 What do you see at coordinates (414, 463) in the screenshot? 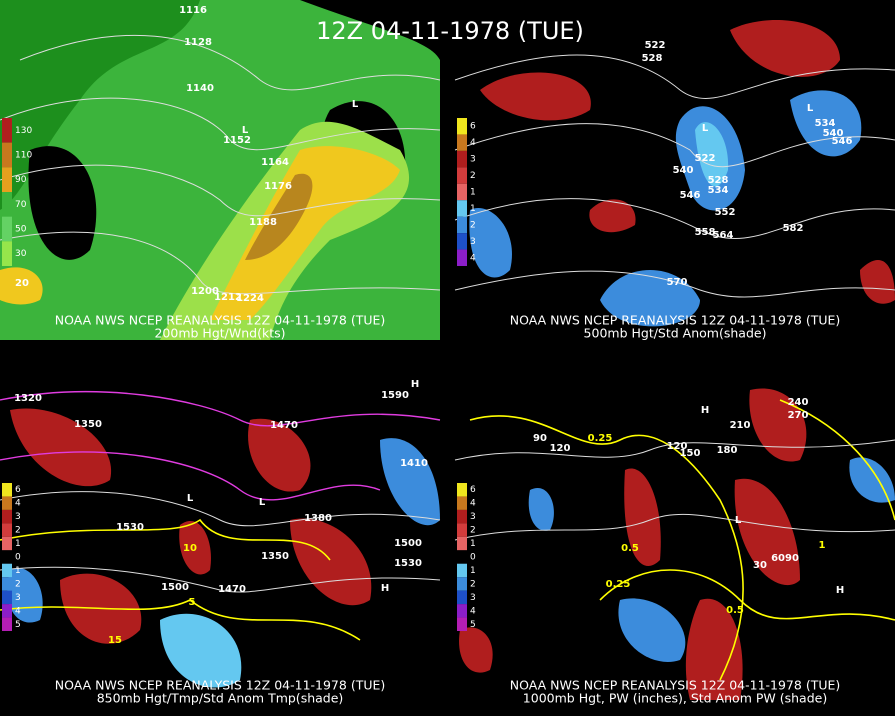
I see `contour-label: 1410` at bounding box center [414, 463].